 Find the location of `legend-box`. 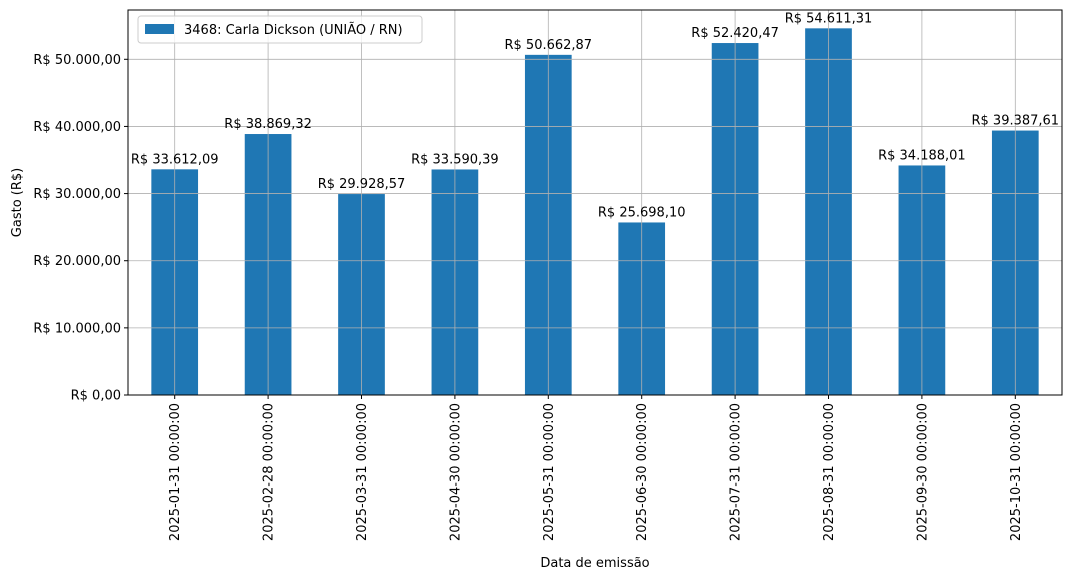

legend-box is located at coordinates (280, 29).